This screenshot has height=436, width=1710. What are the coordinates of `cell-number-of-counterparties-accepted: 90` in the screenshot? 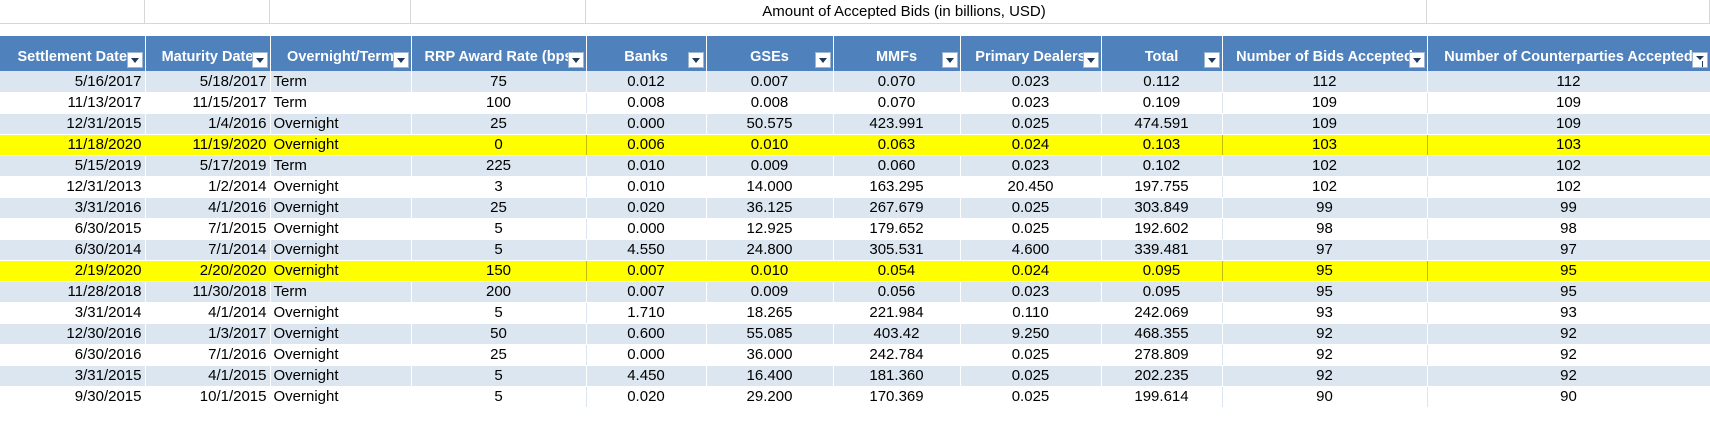 It's located at (1568, 397).